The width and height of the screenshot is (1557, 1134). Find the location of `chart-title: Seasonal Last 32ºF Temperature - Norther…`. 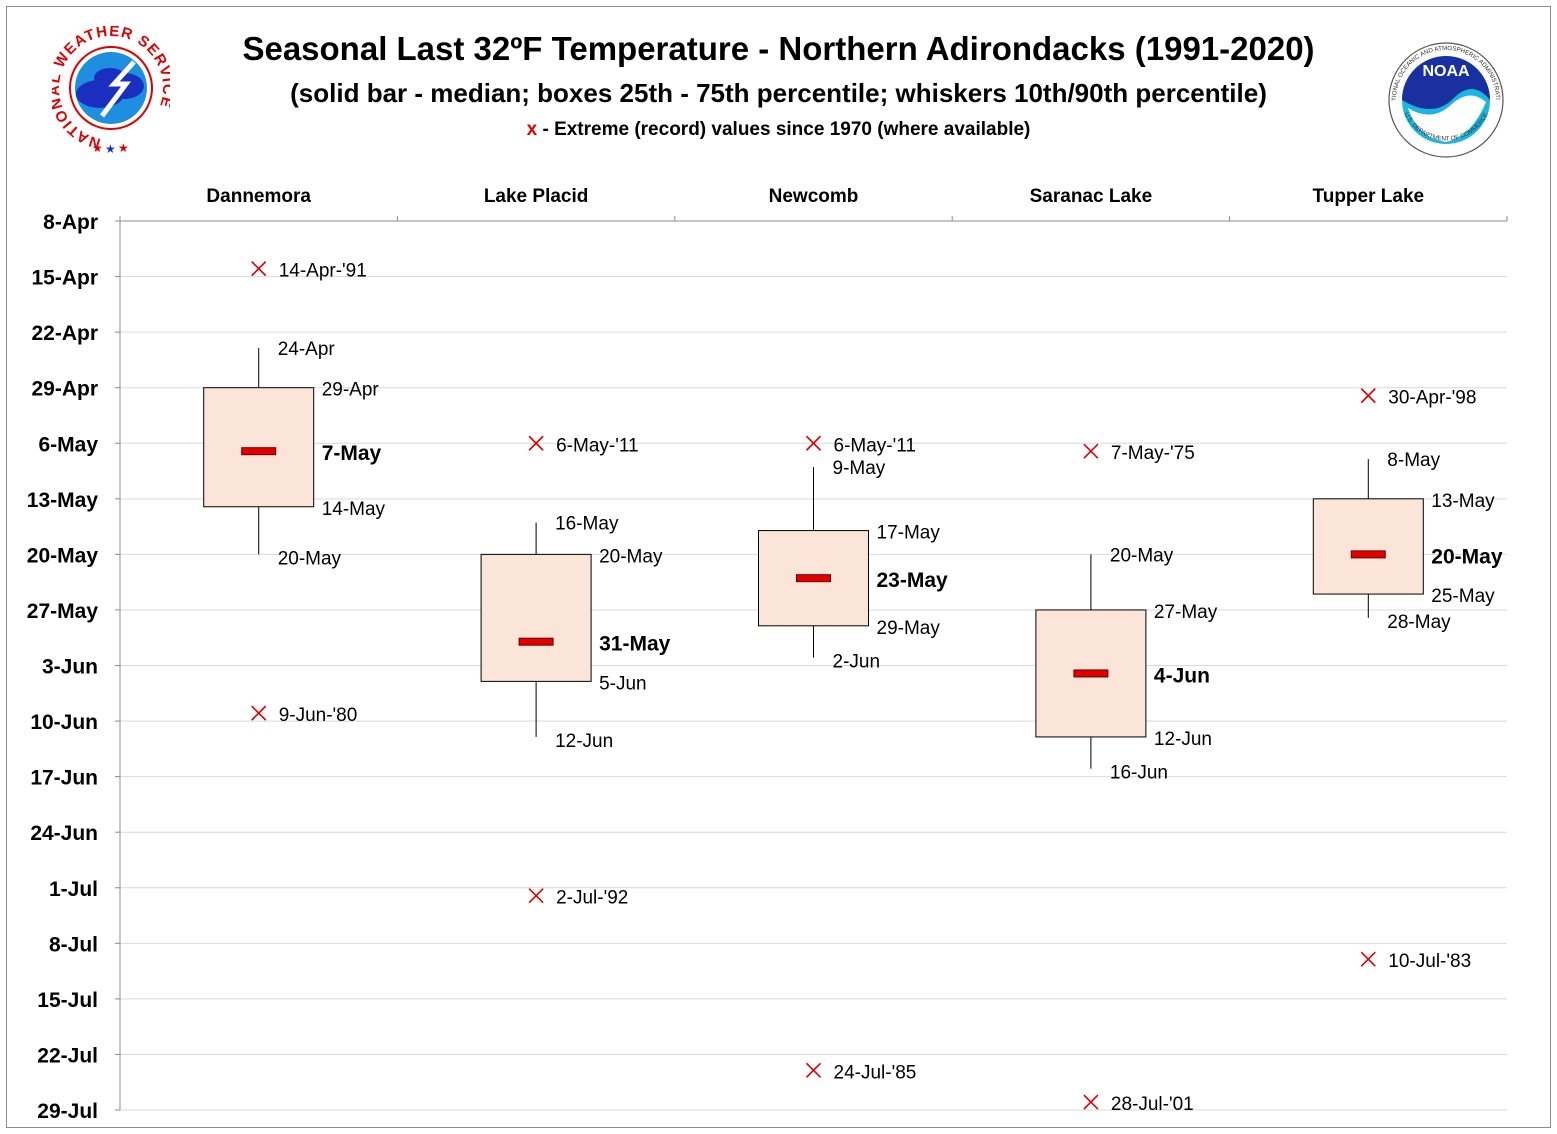

chart-title: Seasonal Last 32ºF Temperature - Norther… is located at coordinates (778, 48).